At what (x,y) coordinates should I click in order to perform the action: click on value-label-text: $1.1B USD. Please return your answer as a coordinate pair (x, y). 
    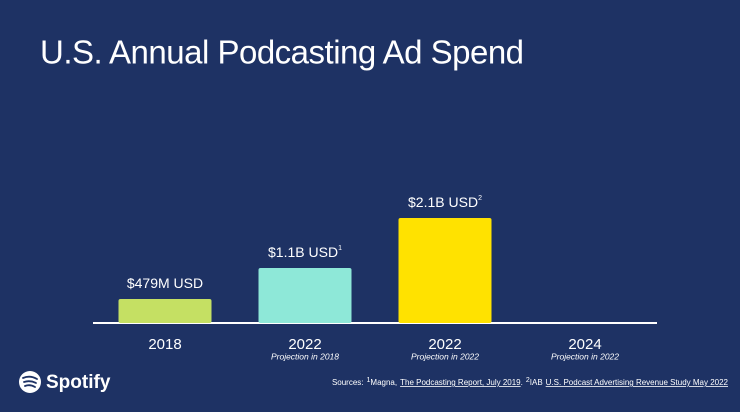
    Looking at the image, I should click on (303, 252).